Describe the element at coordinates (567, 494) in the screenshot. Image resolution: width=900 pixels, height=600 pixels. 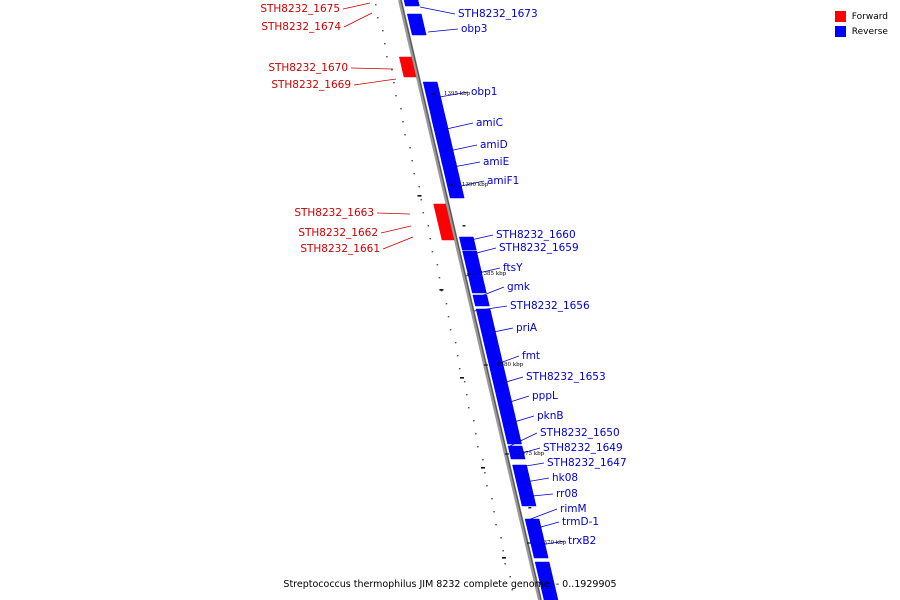
I see `reverse-gene-label: rr08` at that location.